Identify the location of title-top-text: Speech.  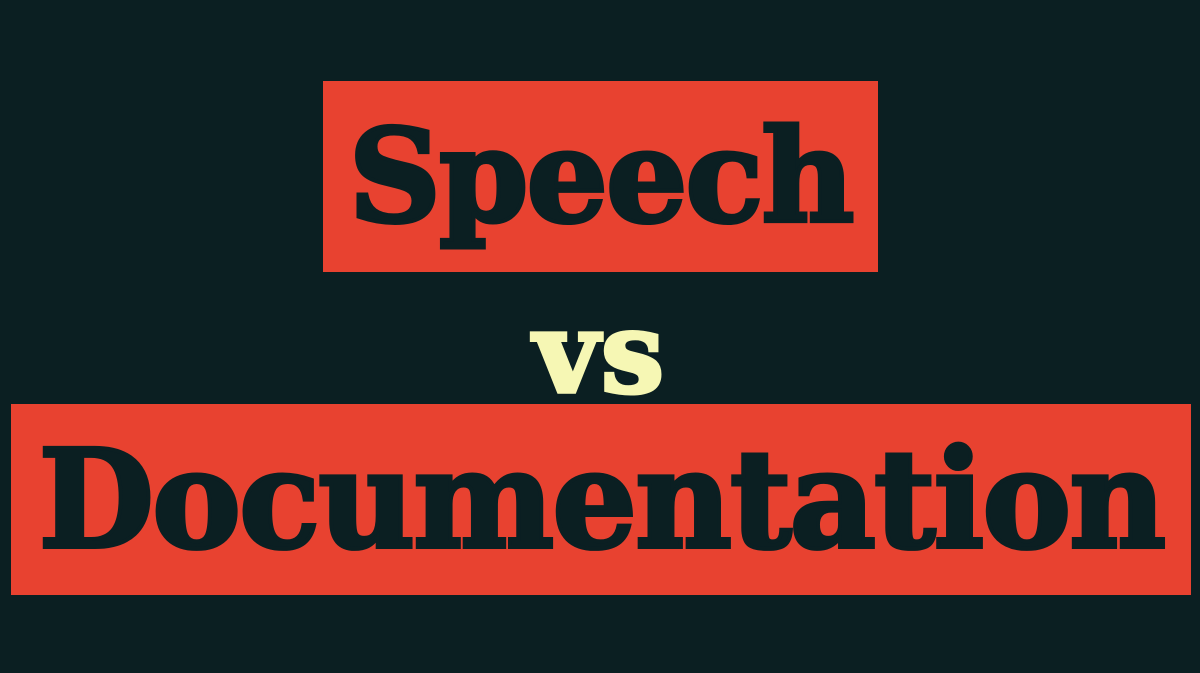
(602, 176).